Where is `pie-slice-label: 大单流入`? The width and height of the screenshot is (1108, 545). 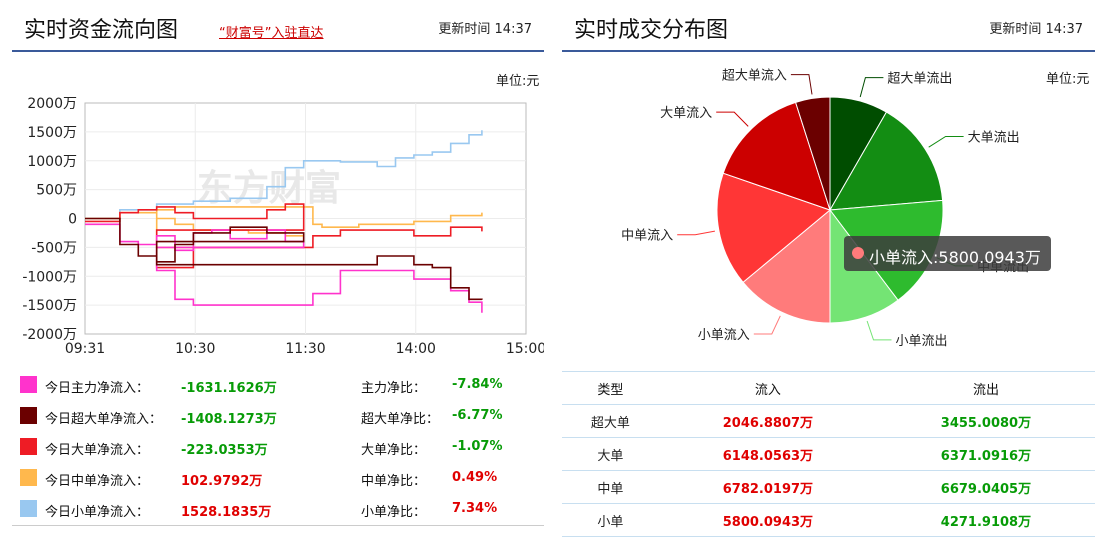
pie-slice-label: 大单流入 is located at coordinates (686, 113).